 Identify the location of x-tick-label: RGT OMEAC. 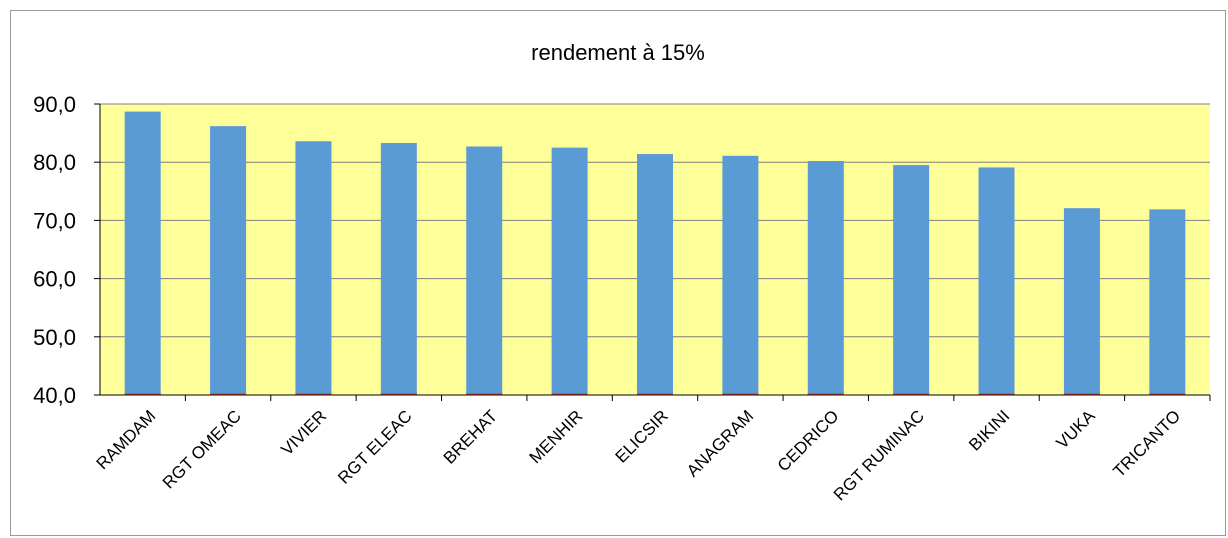
(202, 449).